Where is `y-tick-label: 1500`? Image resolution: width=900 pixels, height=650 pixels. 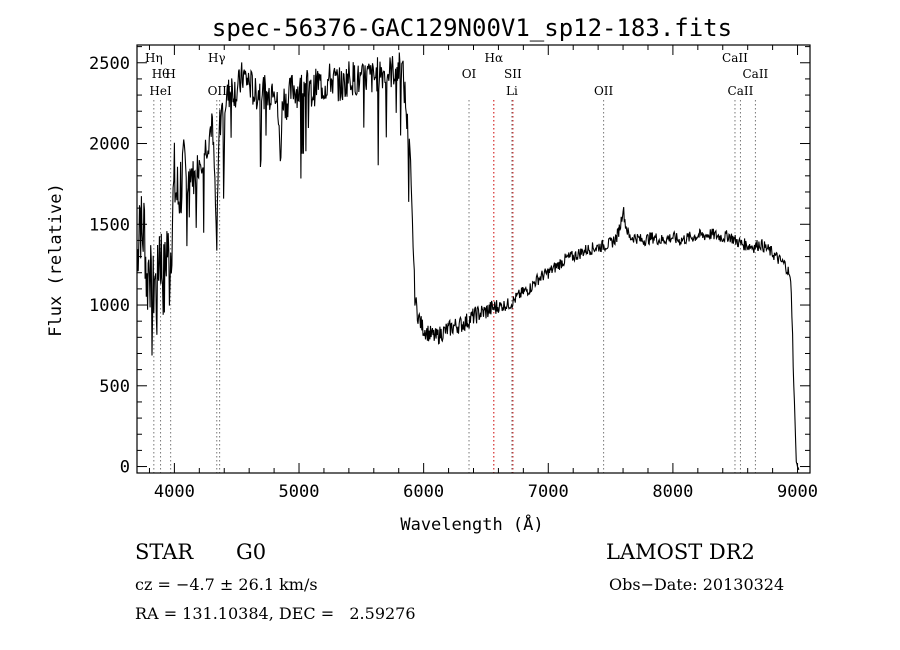
y-tick-label: 1500 is located at coordinates (109, 225).